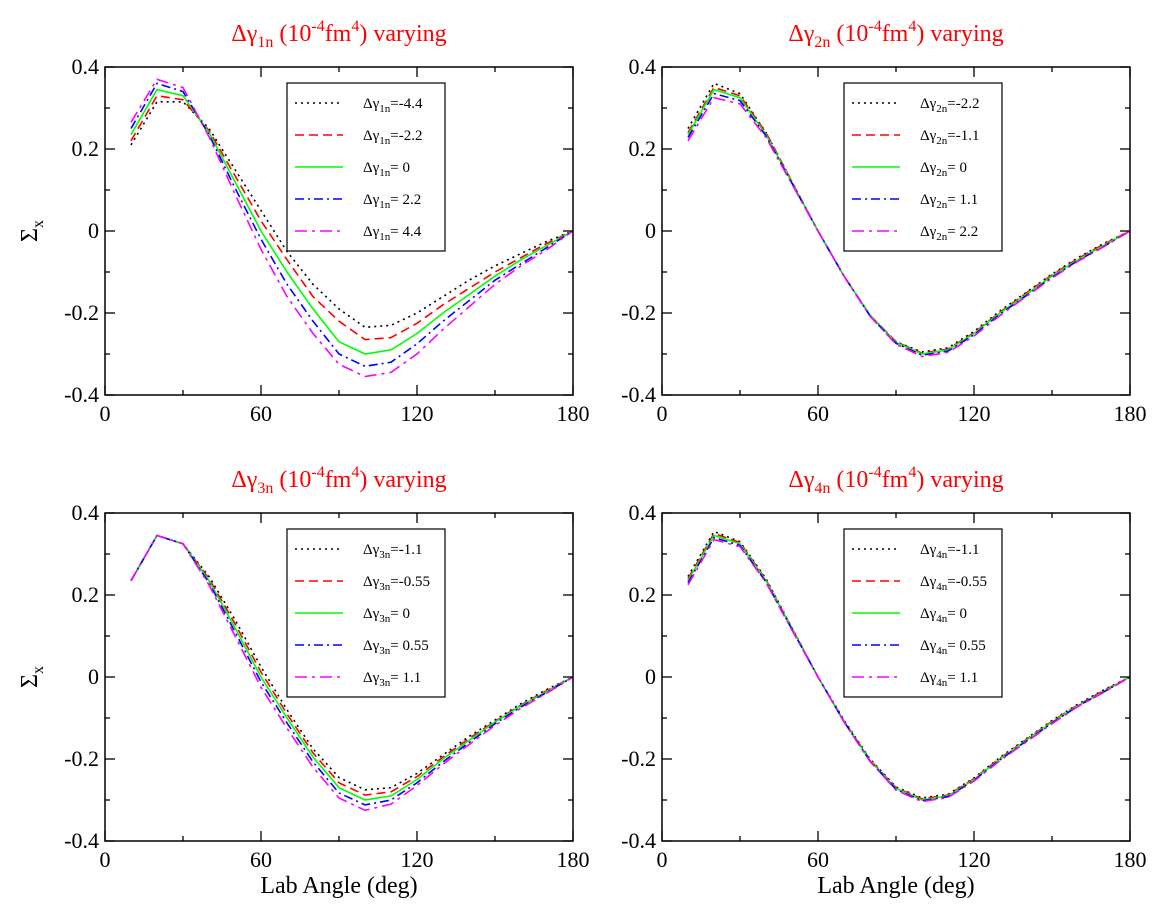 Image resolution: width=1159 pixels, height=914 pixels. Describe the element at coordinates (953, 583) in the screenshot. I see `legend-entry: Δγ4n=-0.55` at that location.